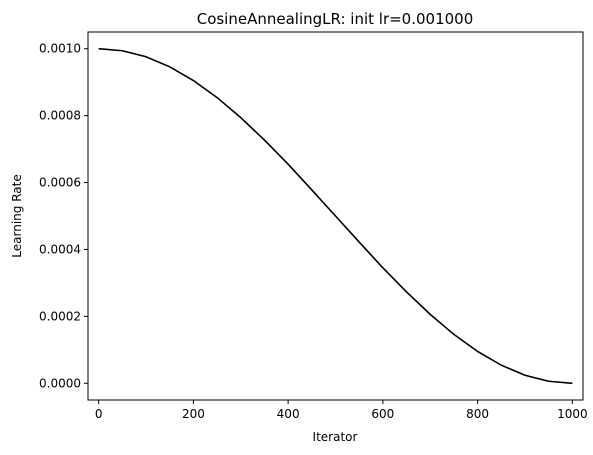  I want to click on x-tick-label: 600, so click(382, 414).